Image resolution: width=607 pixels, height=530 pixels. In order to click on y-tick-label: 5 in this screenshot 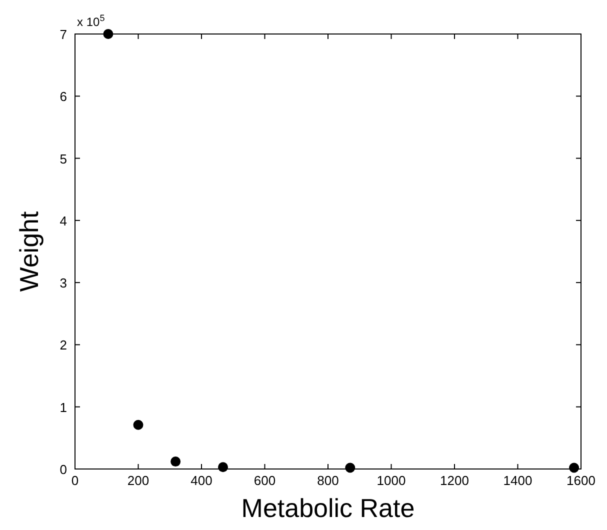, I will do `click(63, 158)`.